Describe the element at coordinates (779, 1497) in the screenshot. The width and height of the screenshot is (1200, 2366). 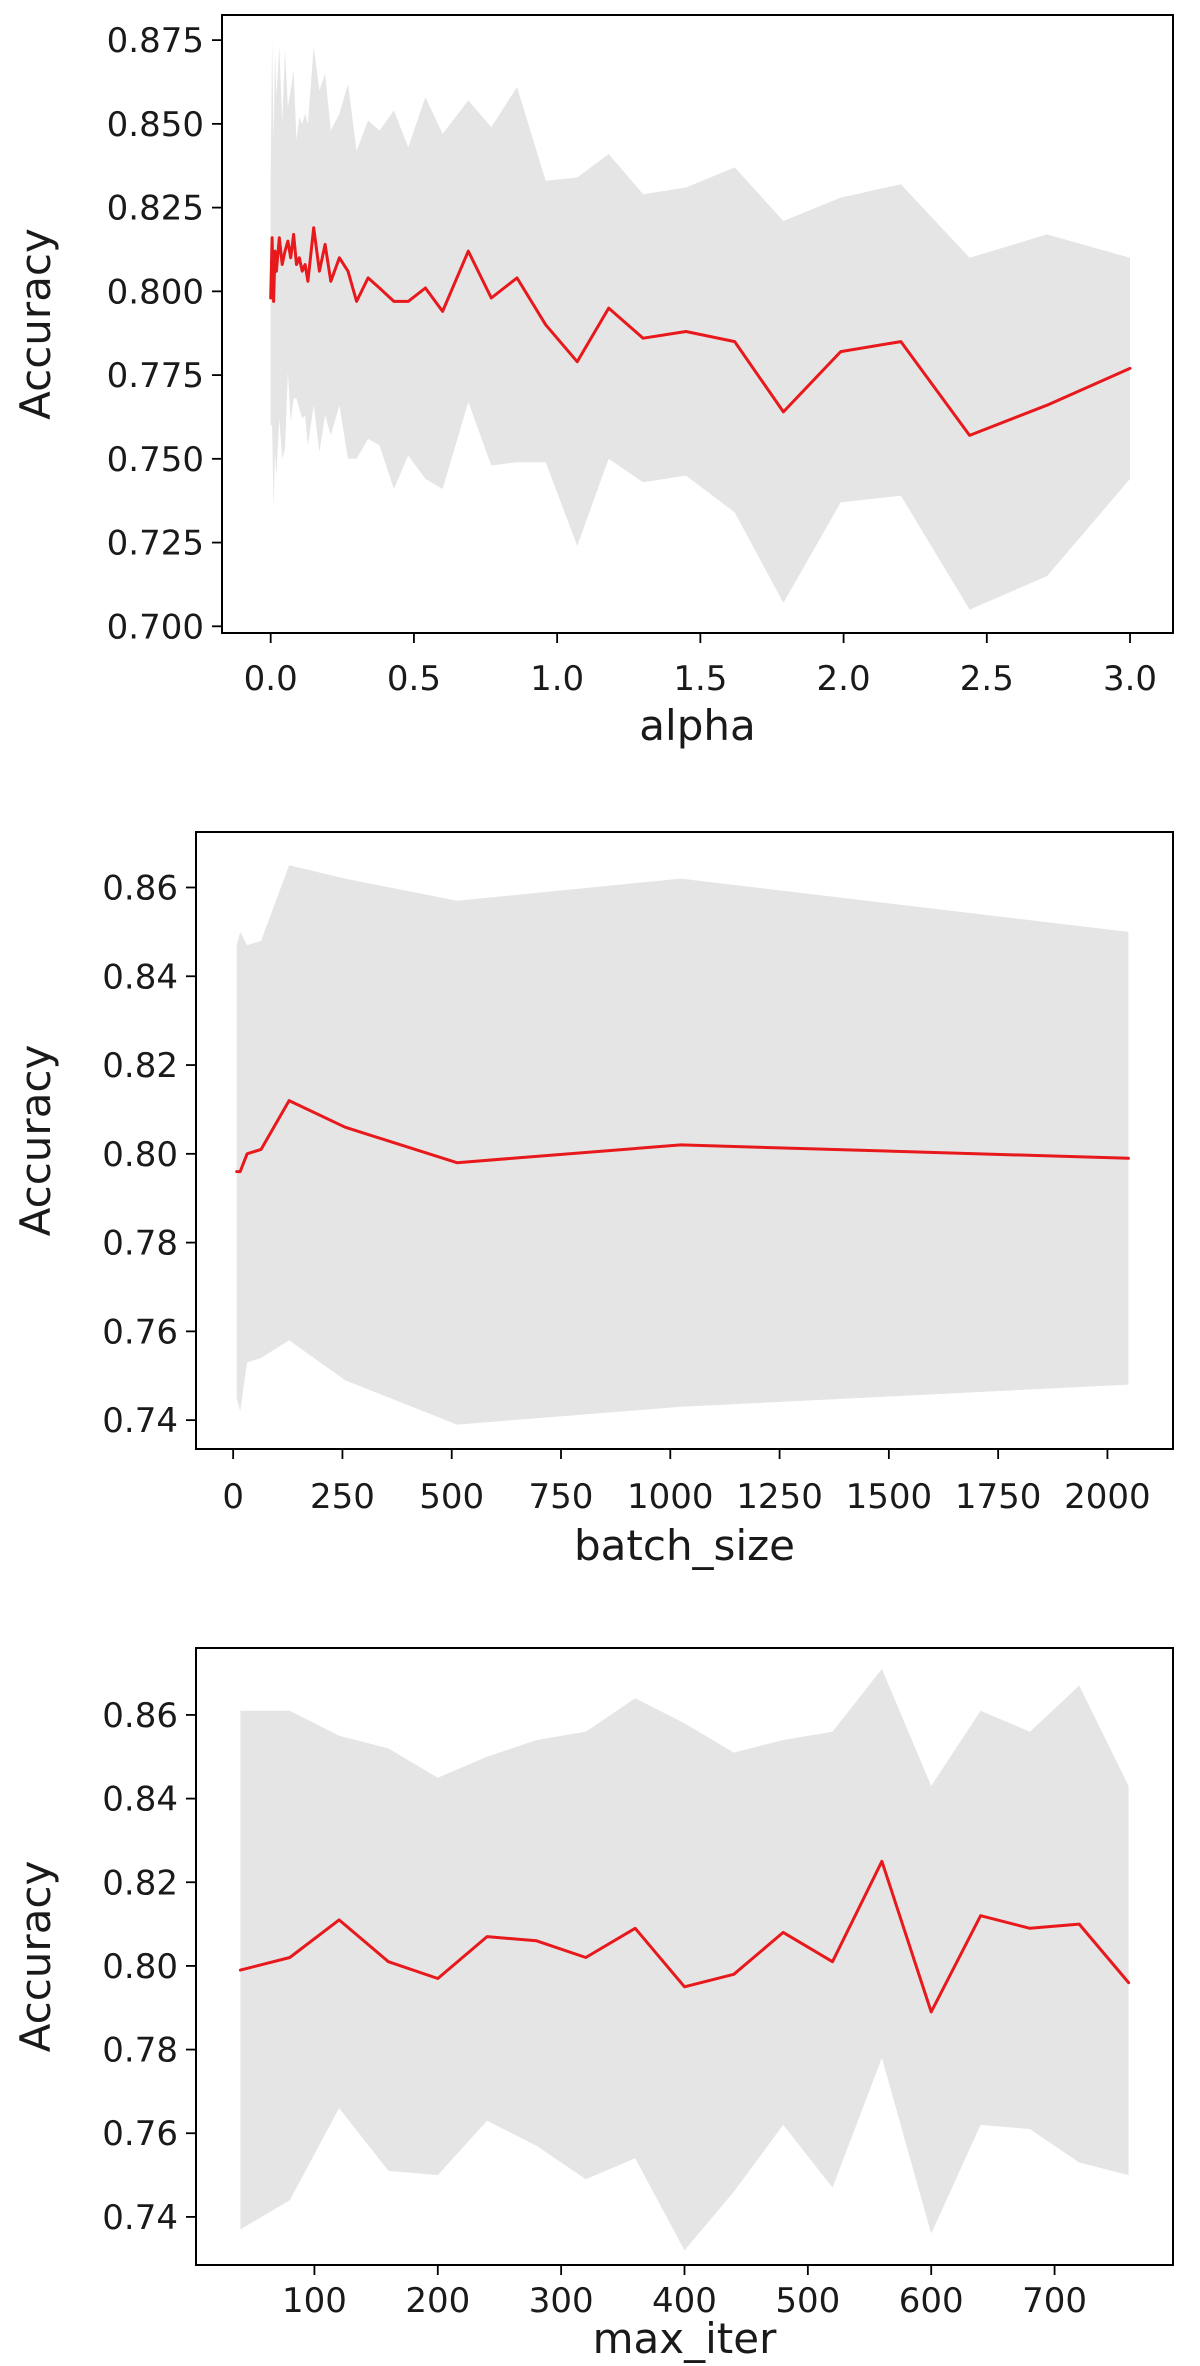
I see `x-tick-label: 1250` at that location.